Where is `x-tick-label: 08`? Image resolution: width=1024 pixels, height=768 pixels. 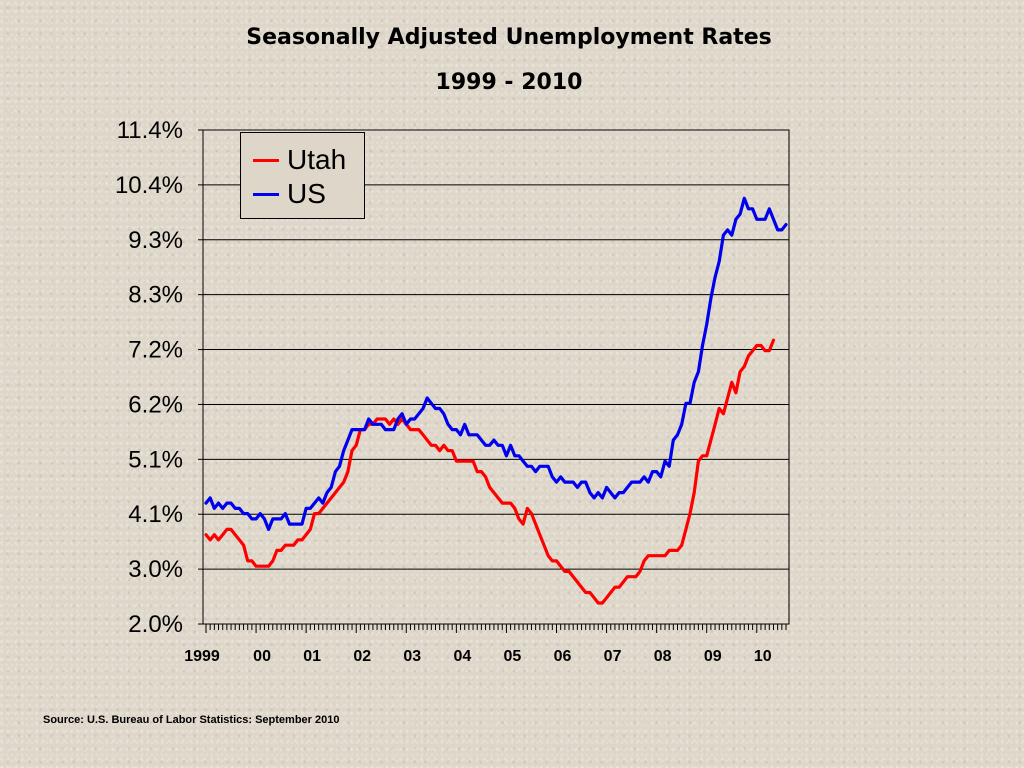
x-tick-label: 08 is located at coordinates (663, 656).